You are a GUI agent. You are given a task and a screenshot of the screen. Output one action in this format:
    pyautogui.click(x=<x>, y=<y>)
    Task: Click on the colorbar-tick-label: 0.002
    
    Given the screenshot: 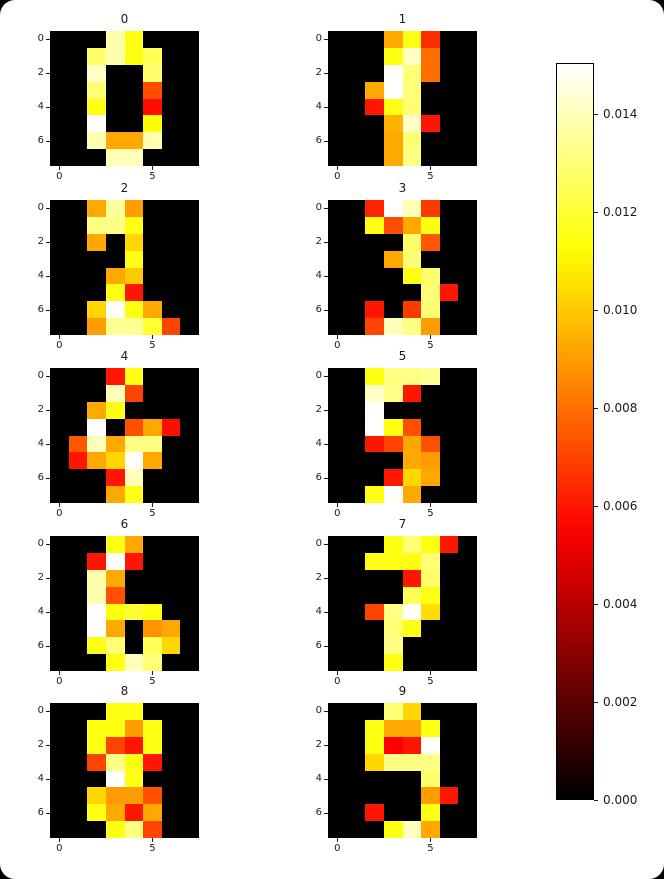 What is the action you would take?
    pyautogui.click(x=620, y=702)
    